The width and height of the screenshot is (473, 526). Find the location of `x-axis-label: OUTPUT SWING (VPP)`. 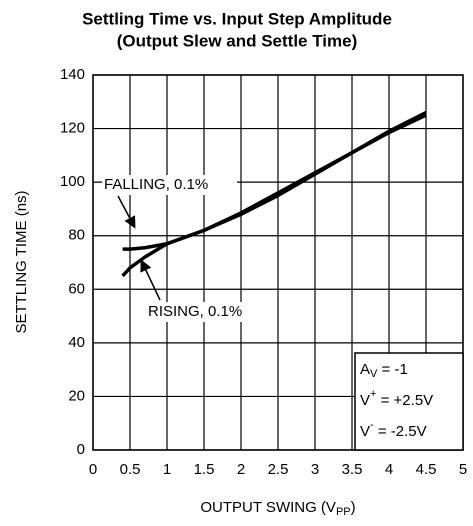

x-axis-label: OUTPUT SWING (VPP) is located at coordinates (277, 508).